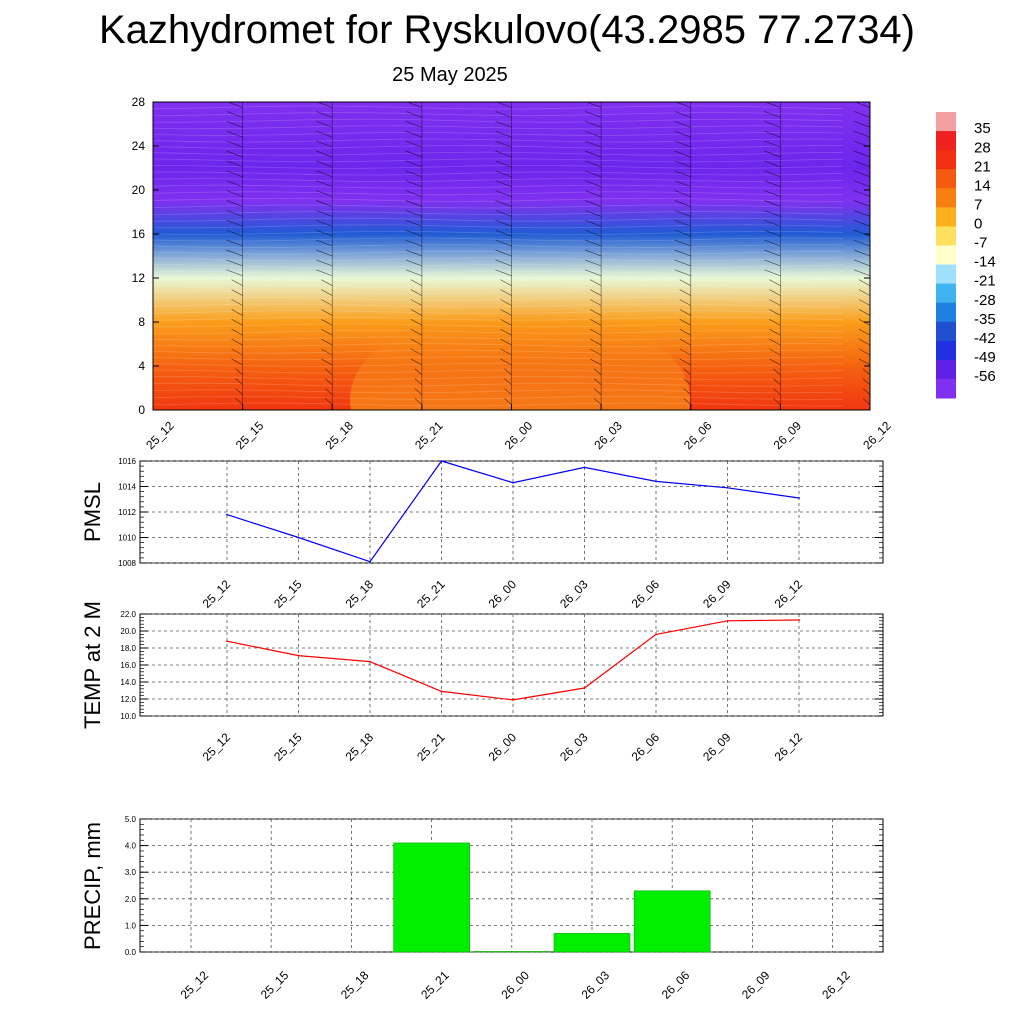 This screenshot has width=1024, height=1024. What do you see at coordinates (131, 819) in the screenshot?
I see `y-tick-label: 5.0` at bounding box center [131, 819].